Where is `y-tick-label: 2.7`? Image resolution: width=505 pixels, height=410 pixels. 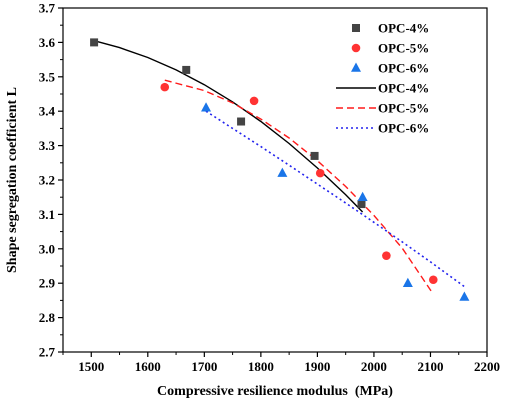
y-tick-label: 2.7 is located at coordinates (47, 352).